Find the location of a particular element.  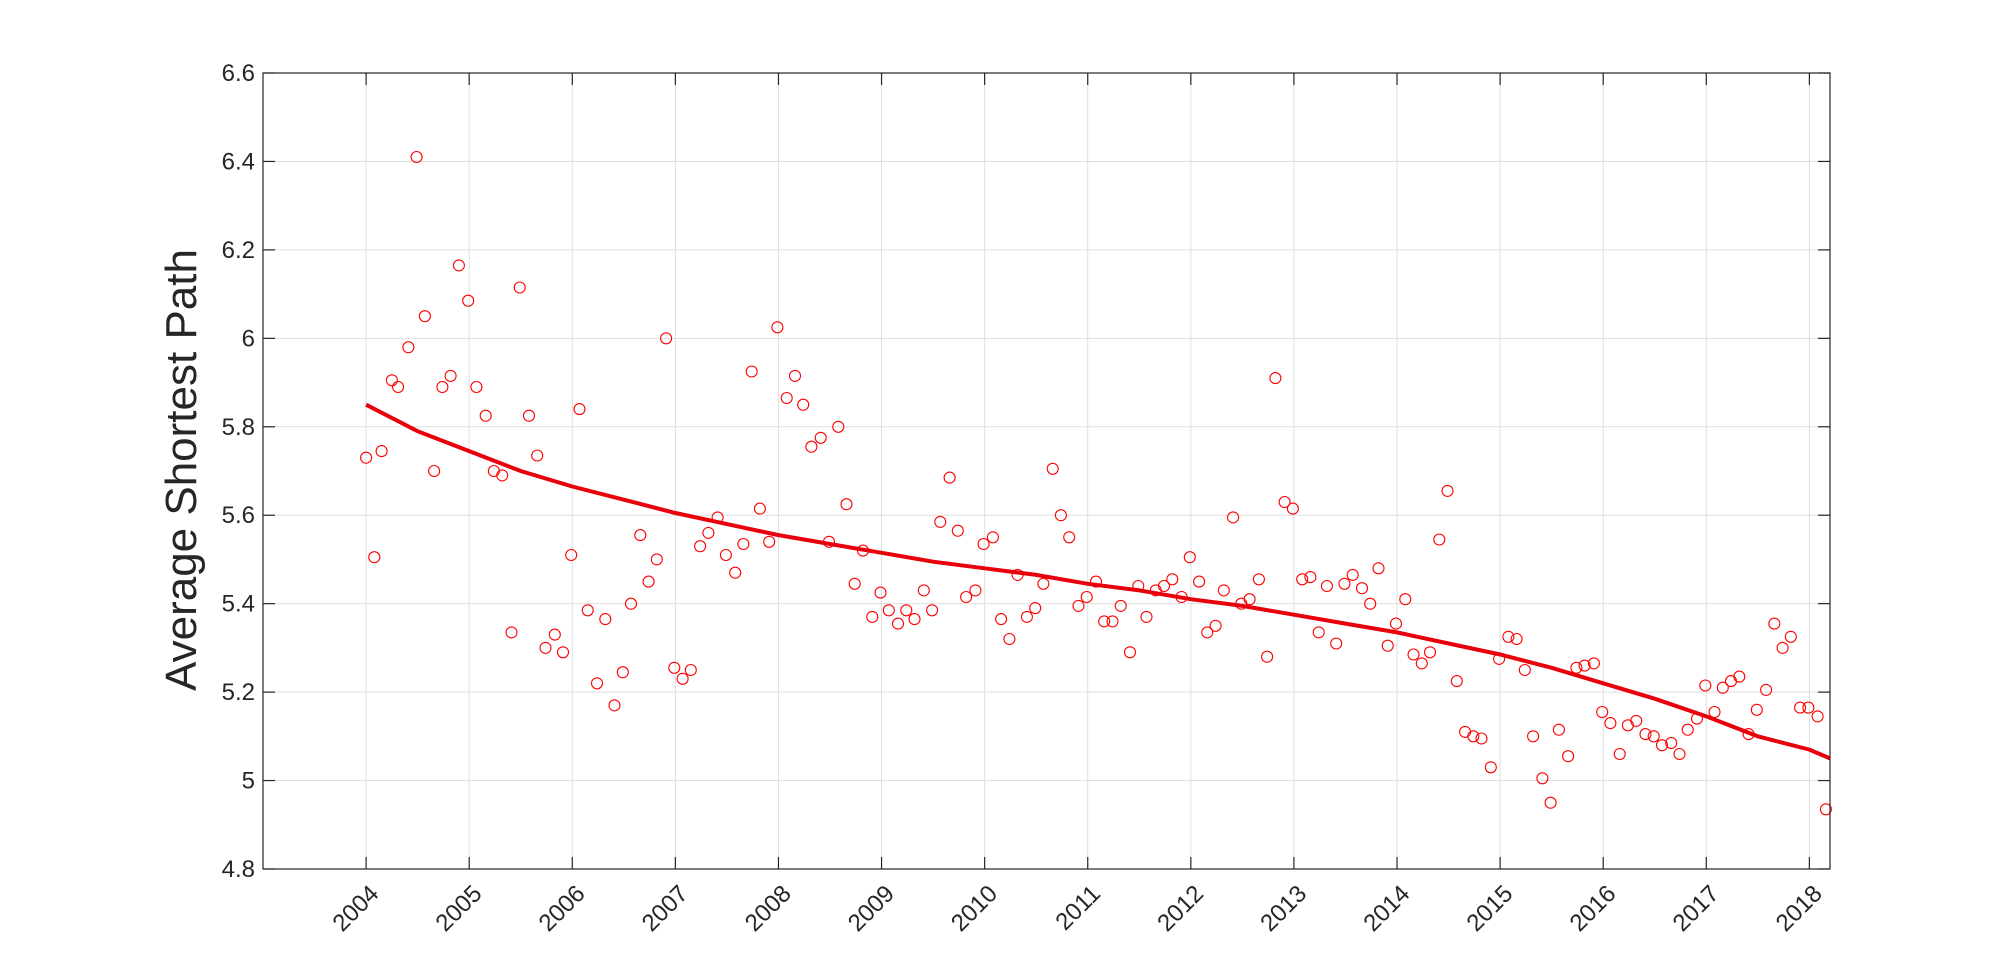

y-tick-label: 6.4 is located at coordinates (238, 161).